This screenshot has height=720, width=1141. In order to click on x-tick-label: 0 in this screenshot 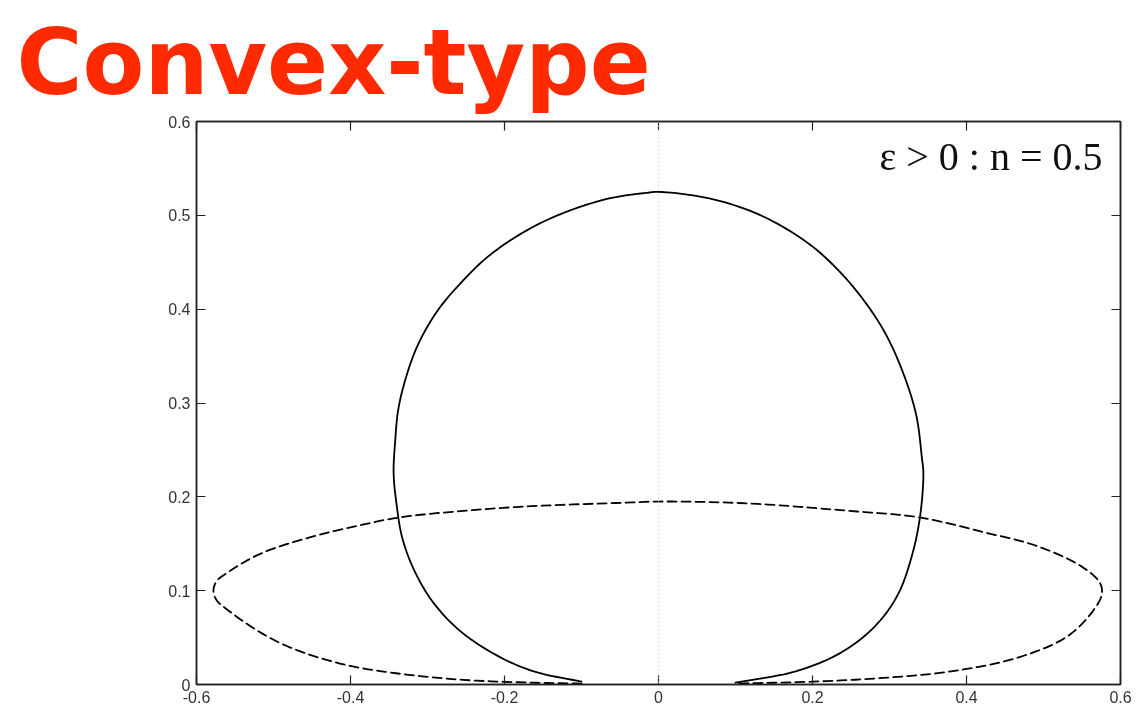, I will do `click(659, 697)`.